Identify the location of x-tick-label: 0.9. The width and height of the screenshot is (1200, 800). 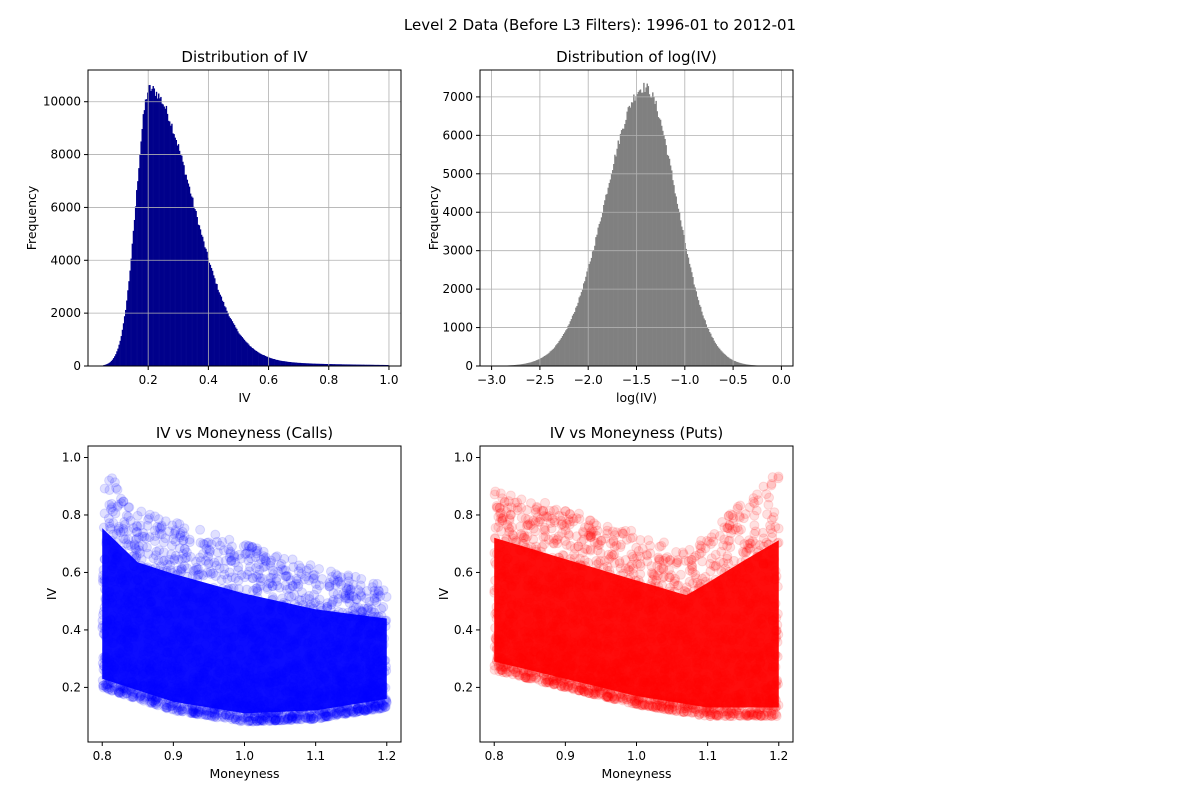
(173, 756).